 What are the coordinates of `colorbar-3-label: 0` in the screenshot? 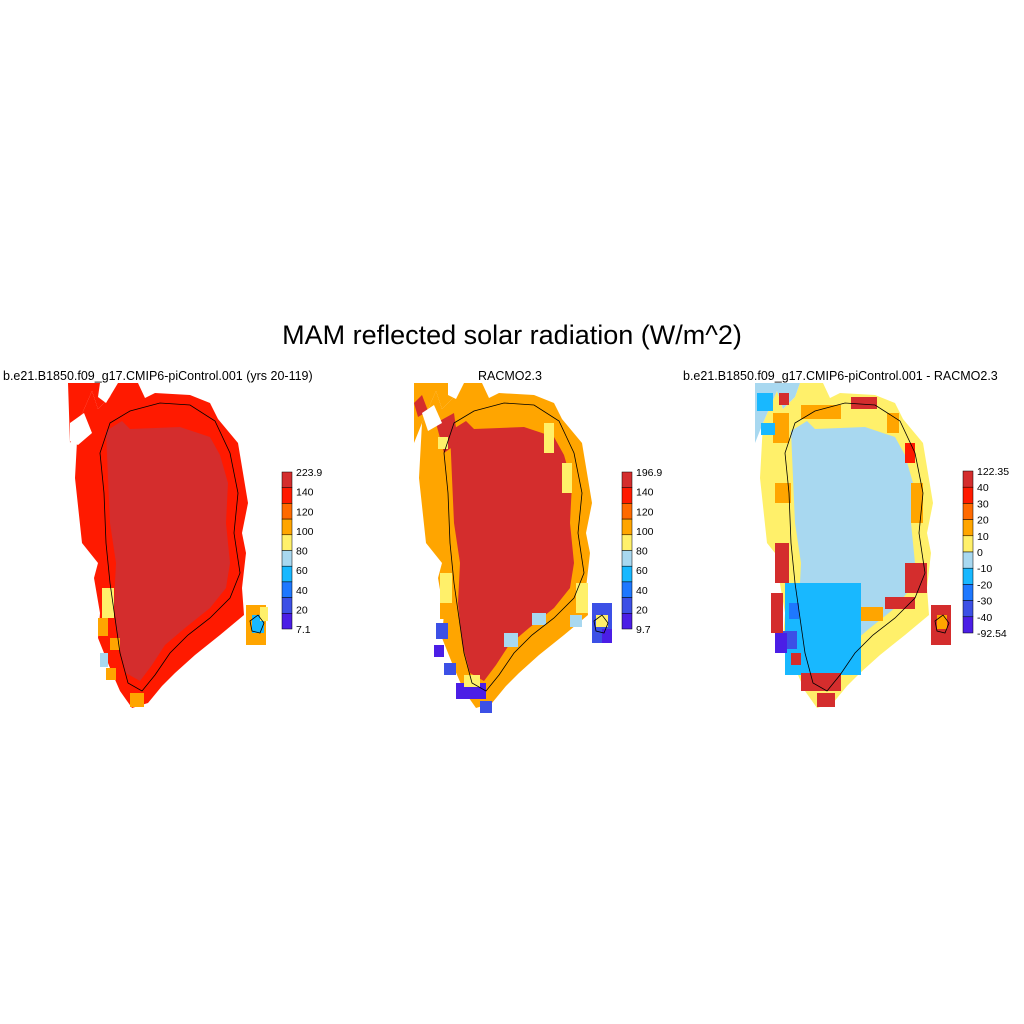 It's located at (980, 553).